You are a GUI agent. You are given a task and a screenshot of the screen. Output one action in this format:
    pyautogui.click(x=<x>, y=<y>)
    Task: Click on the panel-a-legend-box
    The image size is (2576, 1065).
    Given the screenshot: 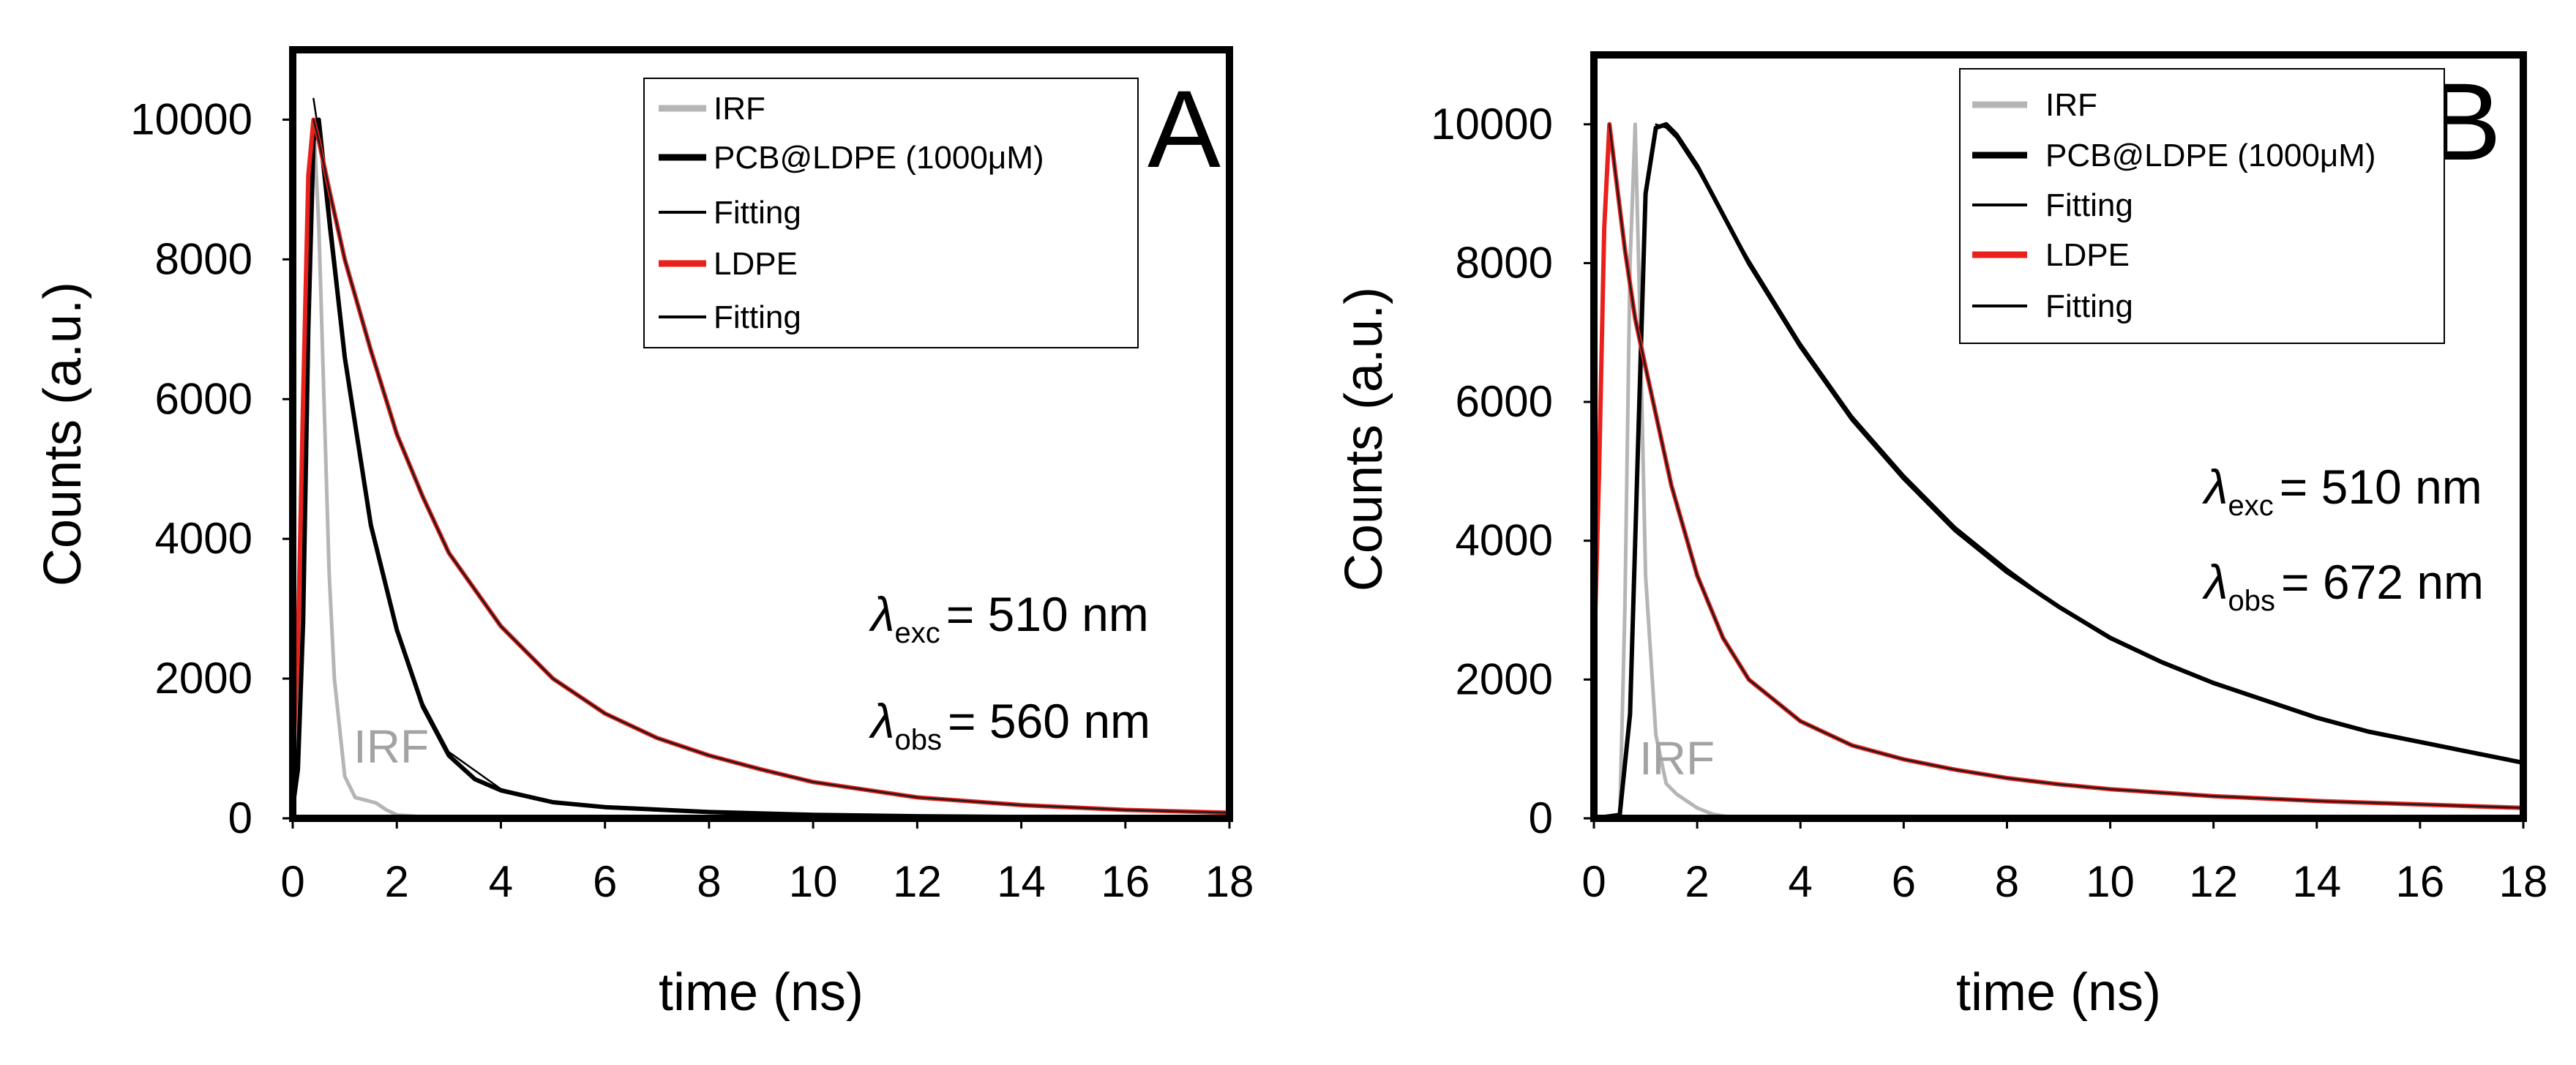 What is the action you would take?
    pyautogui.click(x=891, y=213)
    